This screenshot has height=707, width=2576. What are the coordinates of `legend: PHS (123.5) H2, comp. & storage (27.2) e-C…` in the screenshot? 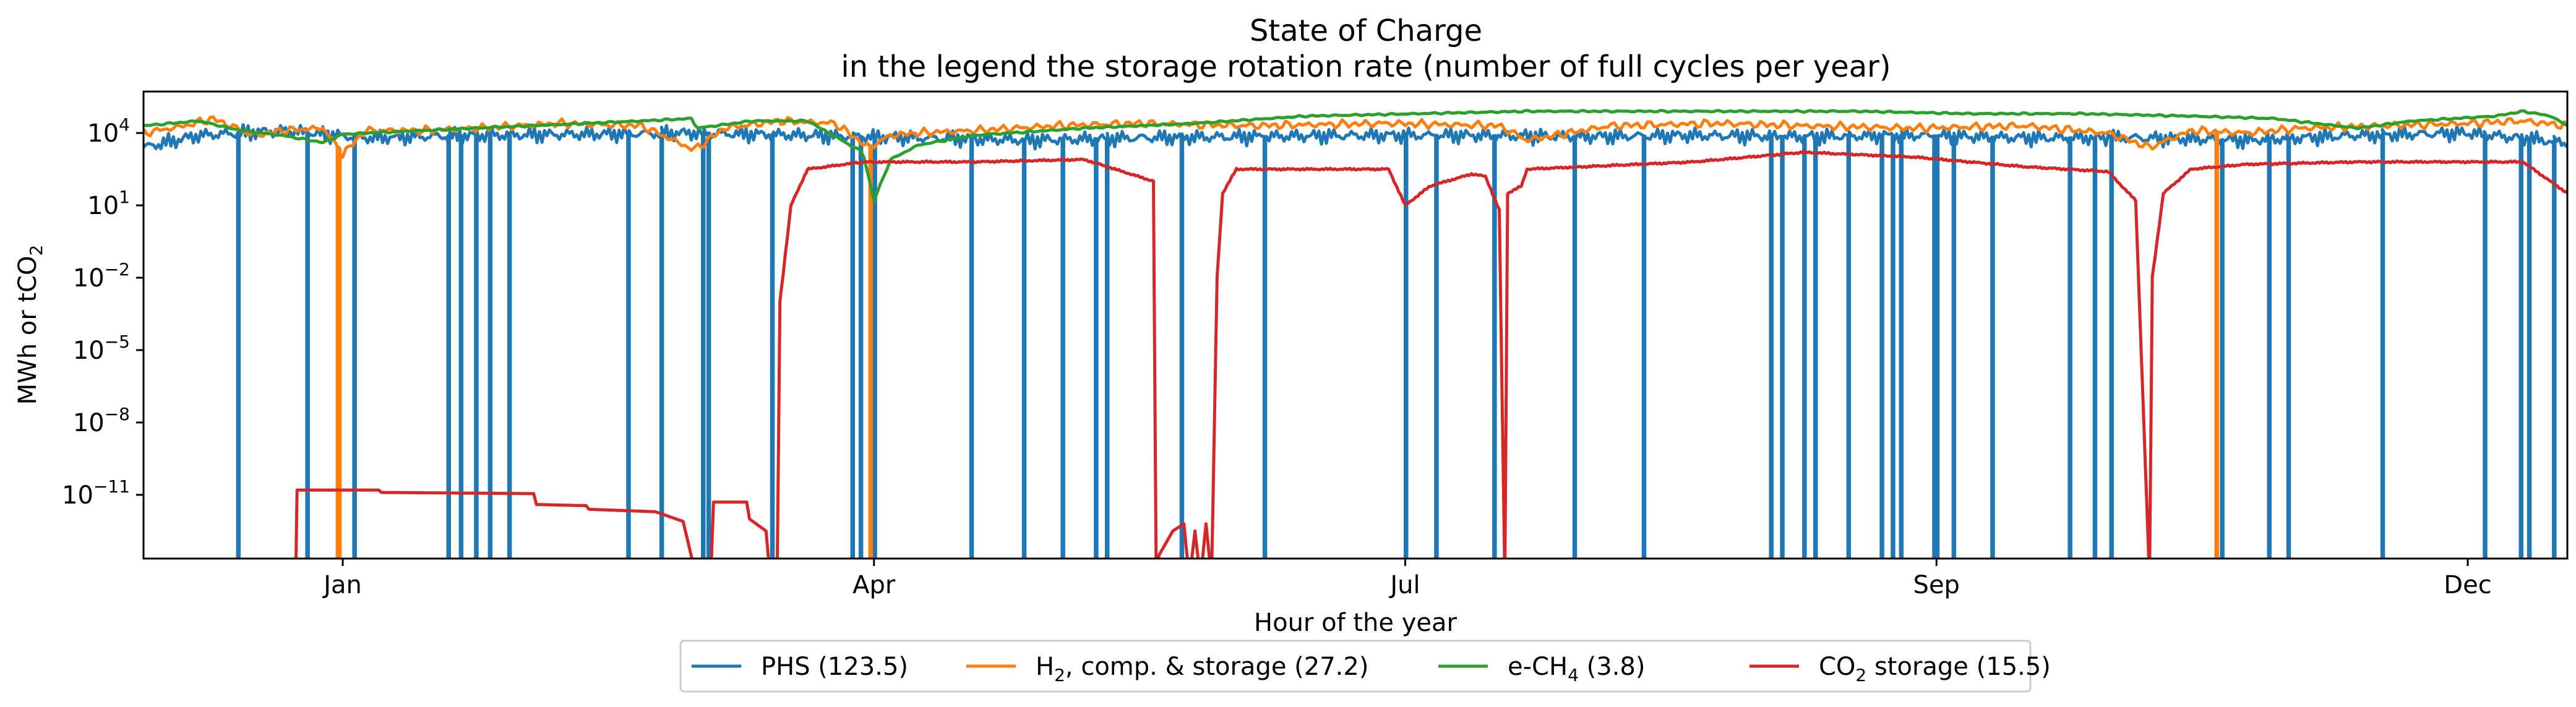 It's located at (1365, 666).